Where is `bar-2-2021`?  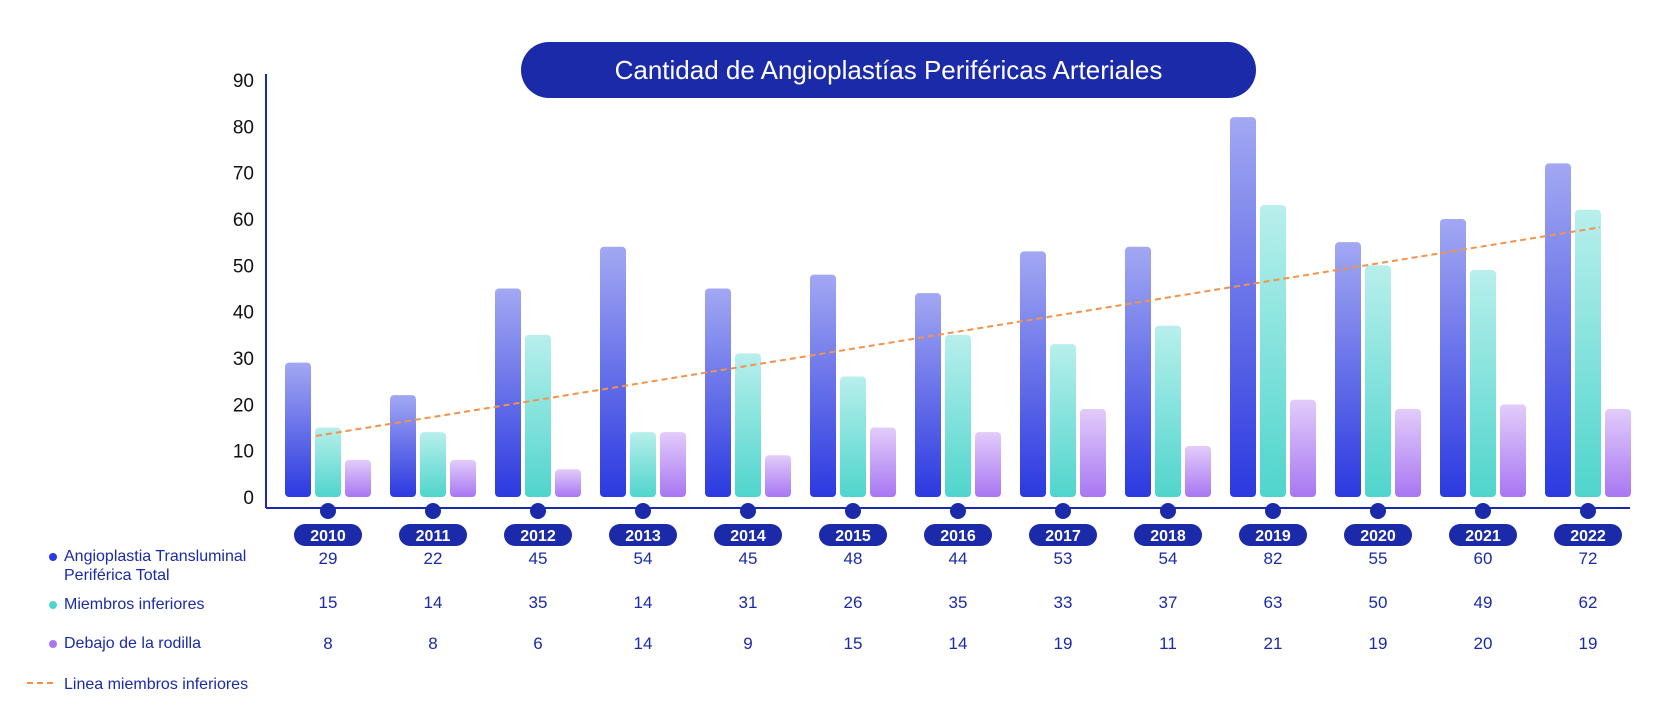
bar-2-2021 is located at coordinates (1483, 383).